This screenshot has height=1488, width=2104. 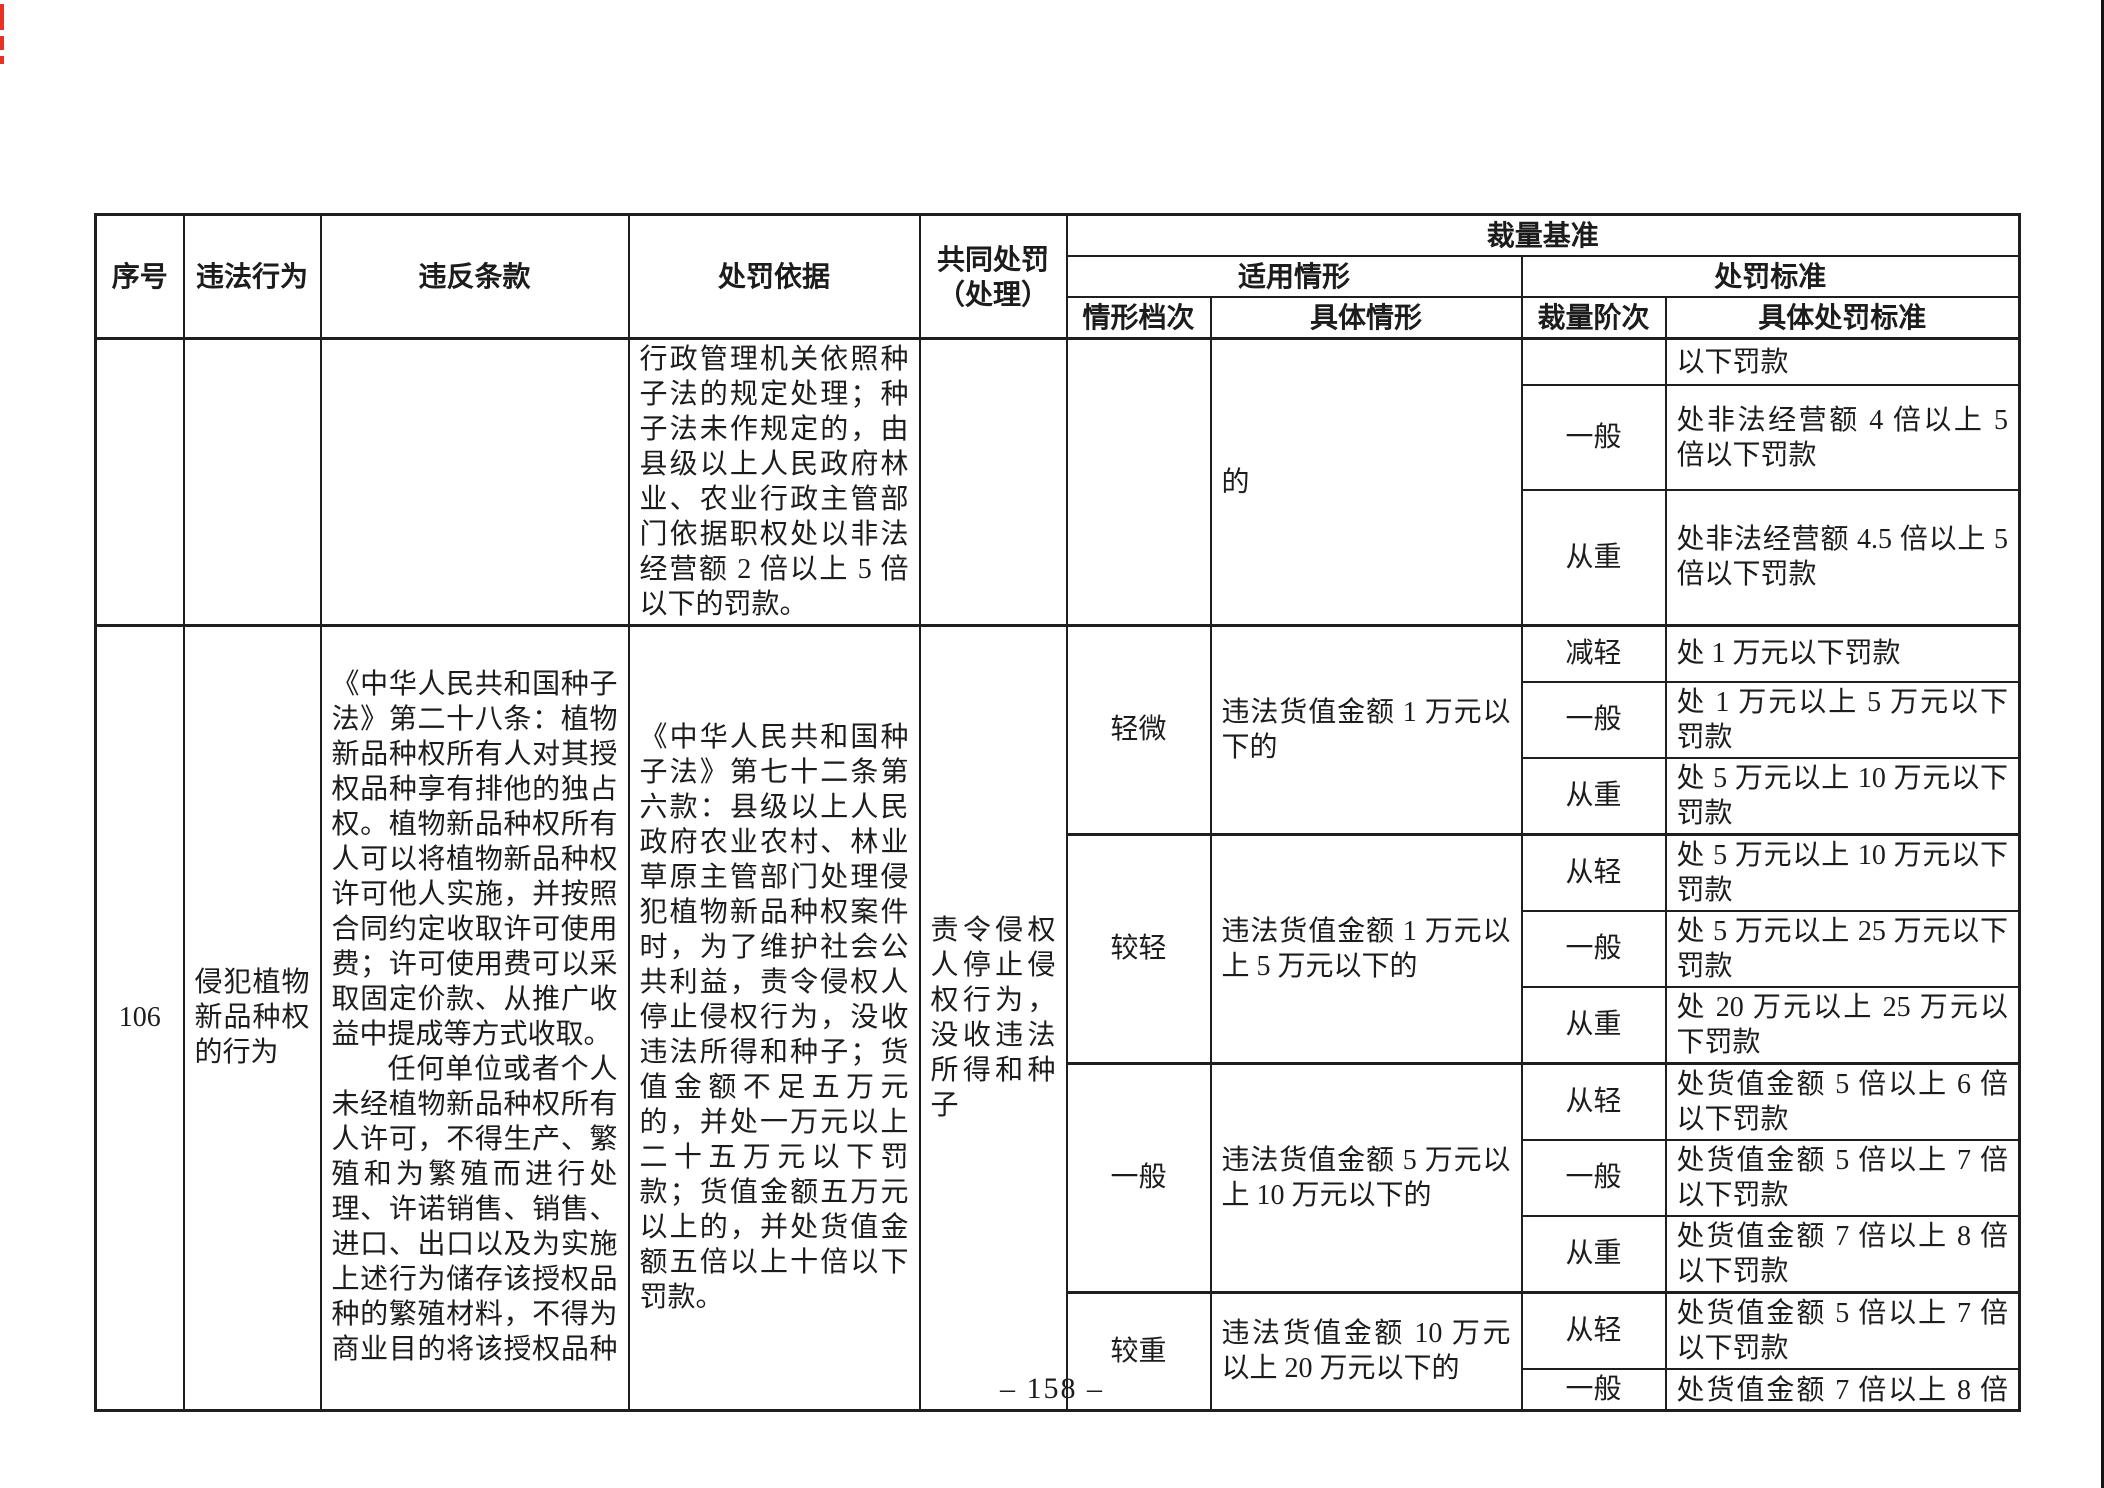 What do you see at coordinates (774, 276) in the screenshot?
I see `header-penalty-basis: 处罚依据` at bounding box center [774, 276].